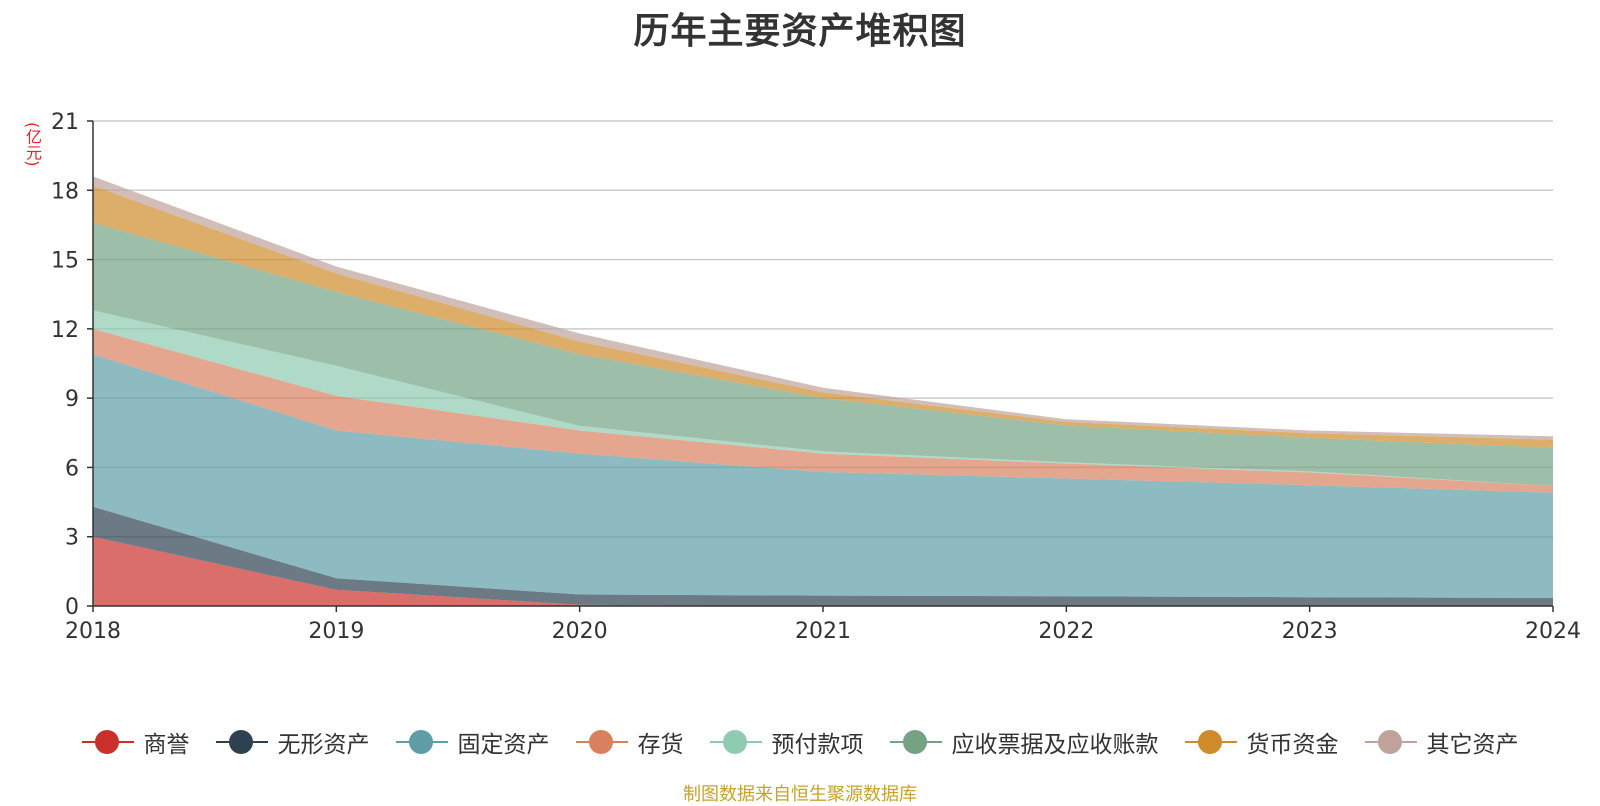 The height and width of the screenshot is (806, 1600). I want to click on y-tick-label: 3, so click(72, 538).